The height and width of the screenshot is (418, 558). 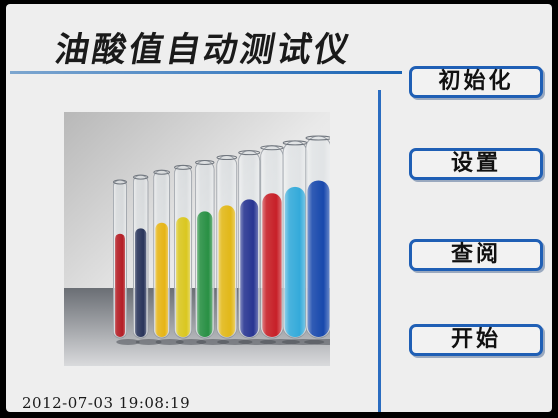 I want to click on init-button: 初始化, so click(x=476, y=82).